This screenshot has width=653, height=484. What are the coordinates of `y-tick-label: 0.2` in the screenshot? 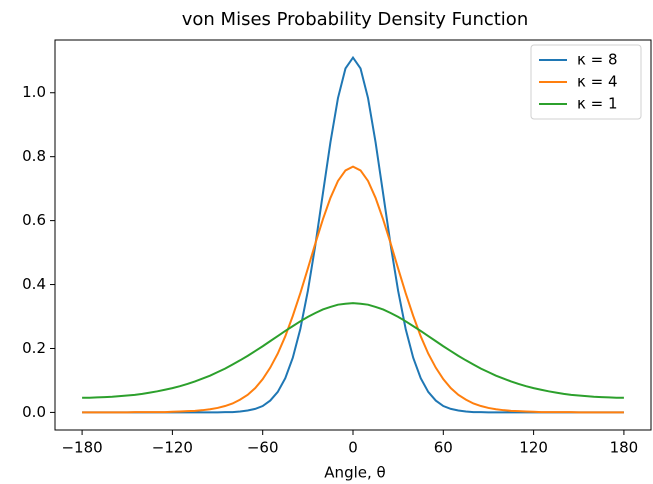 It's located at (34, 348).